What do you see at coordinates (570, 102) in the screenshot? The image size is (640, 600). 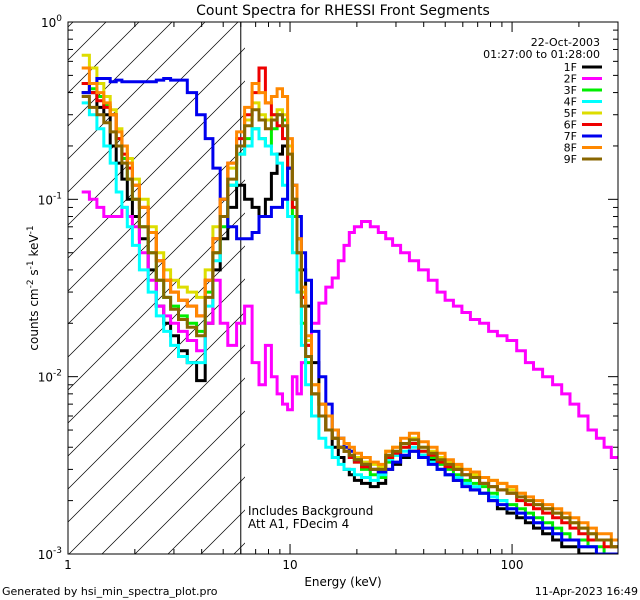 I see `legend-label-4F: 4F` at bounding box center [570, 102].